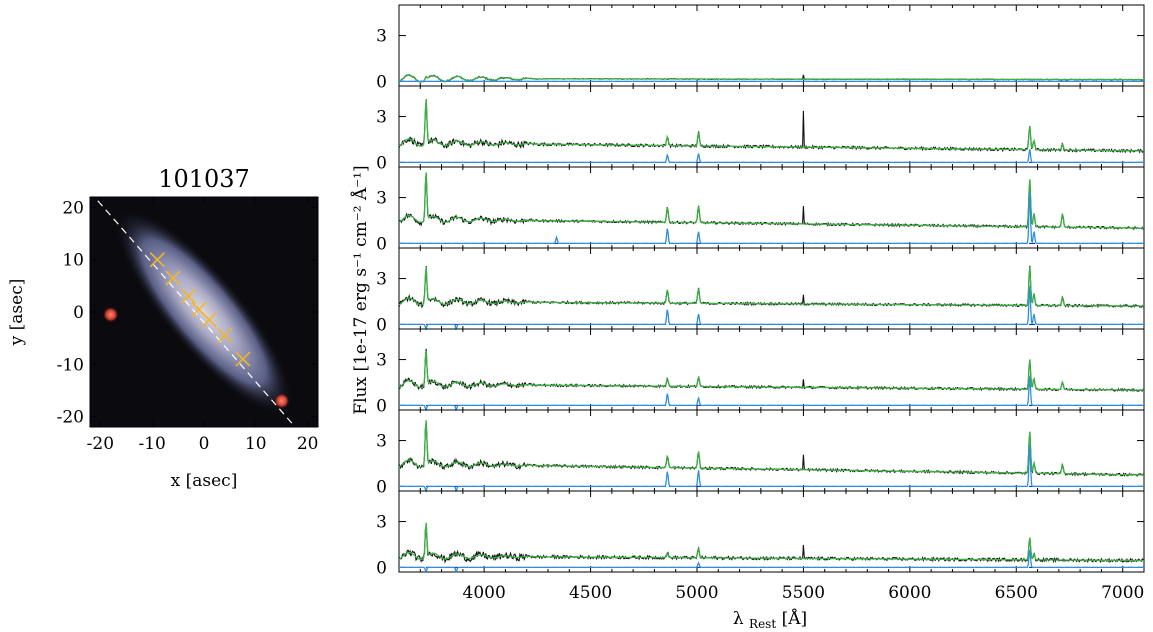 The image size is (1153, 632). What do you see at coordinates (1122, 593) in the screenshot?
I see `spectrum-x-tick-label: 7000` at bounding box center [1122, 593].